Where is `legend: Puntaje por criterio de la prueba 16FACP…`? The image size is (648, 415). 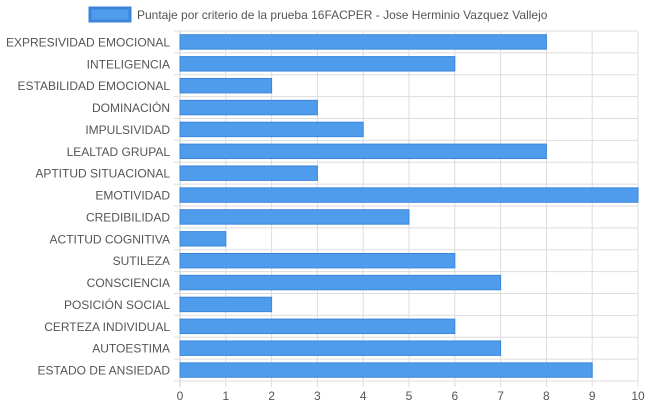
legend: Puntaje por criterio de la prueba 16FACP… is located at coordinates (318, 14).